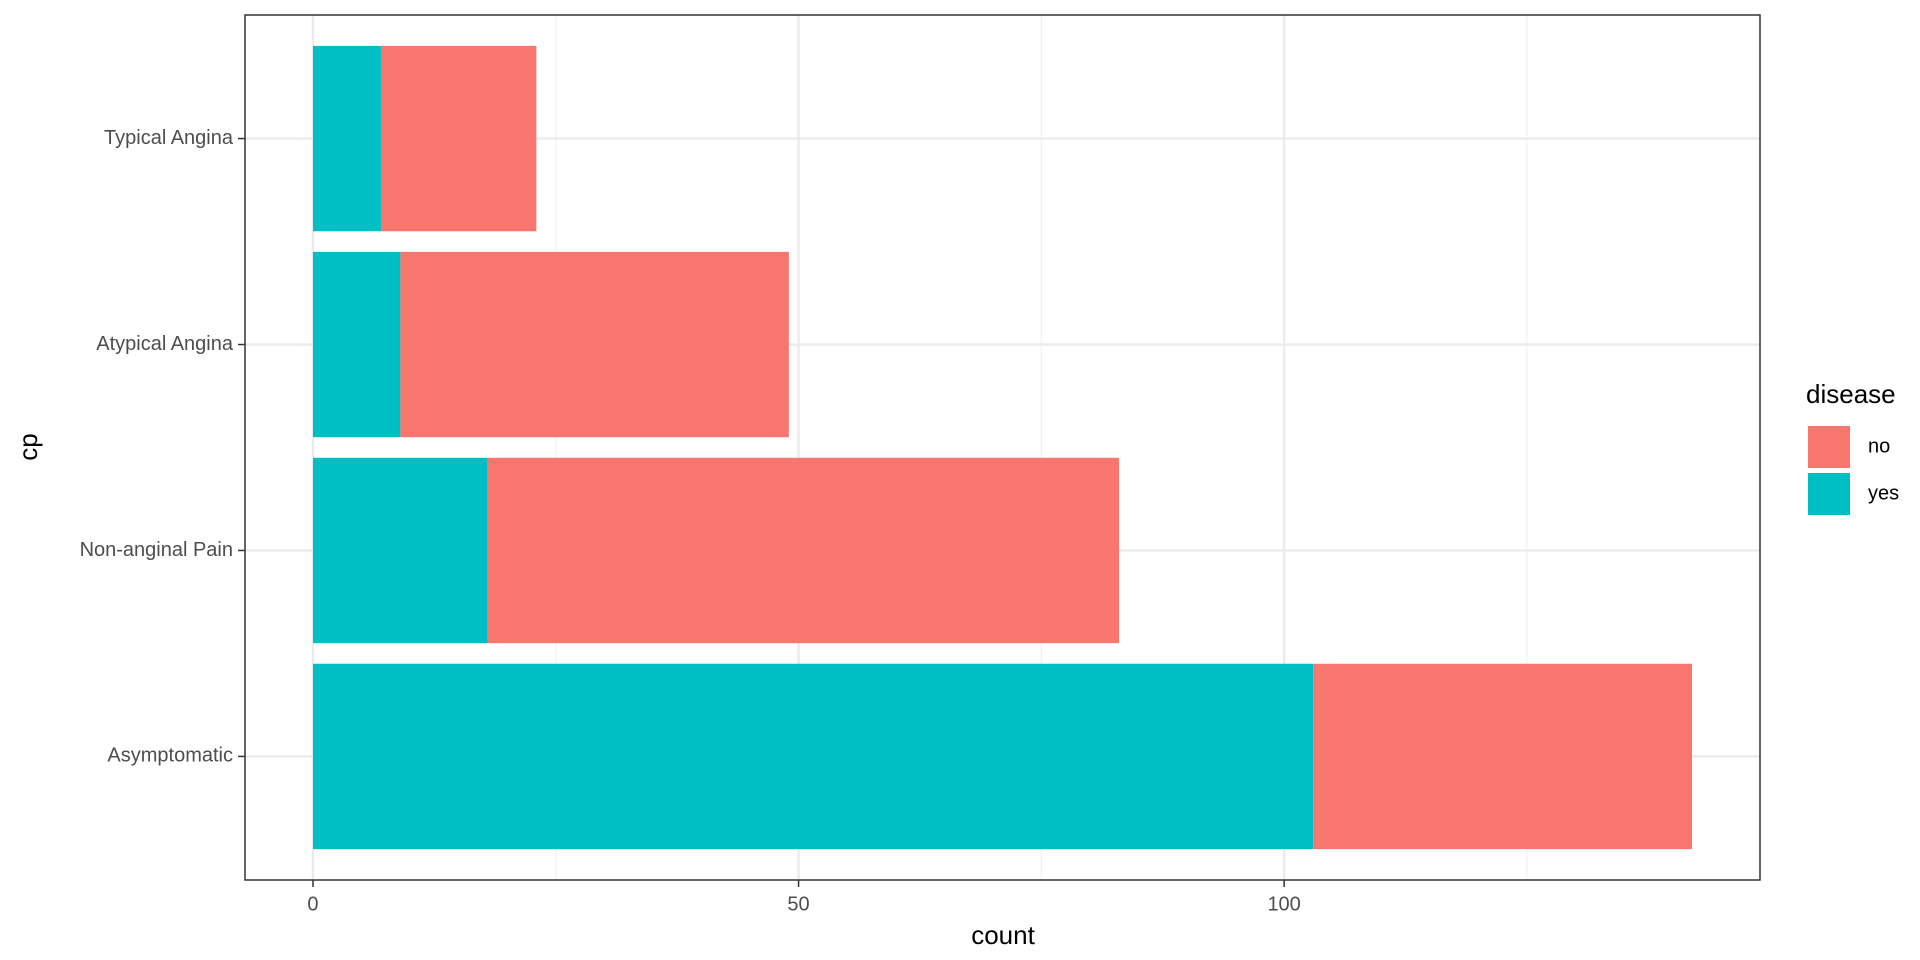 This screenshot has width=1920, height=960. I want to click on legend-title: disease, so click(1851, 394).